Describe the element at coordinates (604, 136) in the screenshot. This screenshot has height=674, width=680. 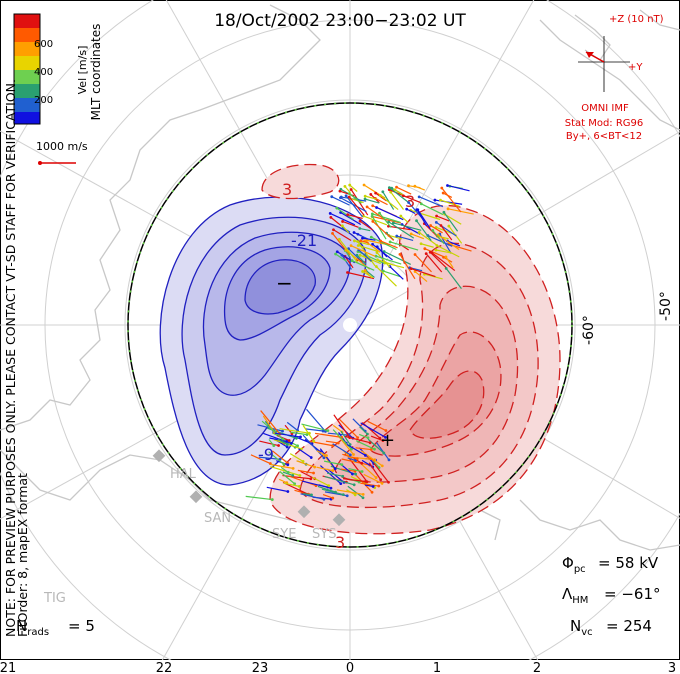
I see `imf-condition-label: By+, 6<BT<12` at that location.